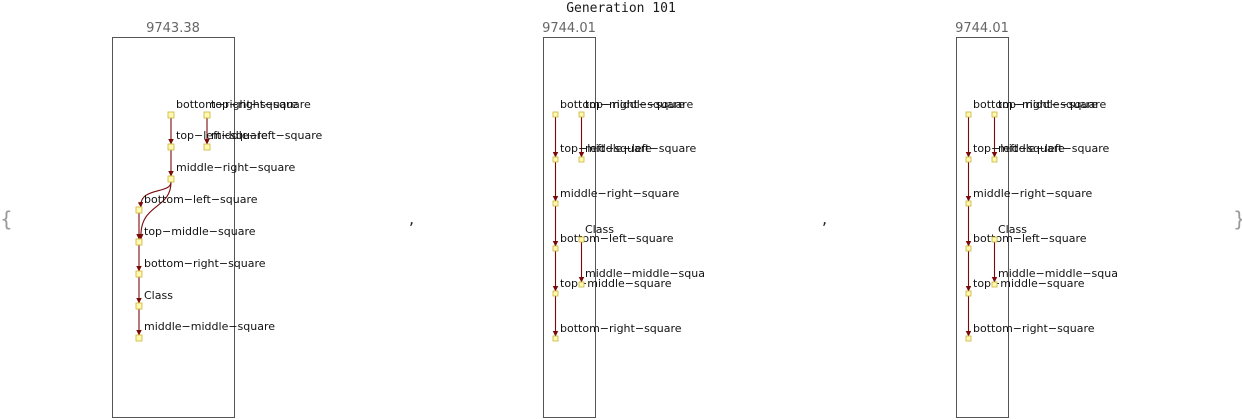  What do you see at coordinates (6, 219) in the screenshot?
I see `open-brace: {` at bounding box center [6, 219].